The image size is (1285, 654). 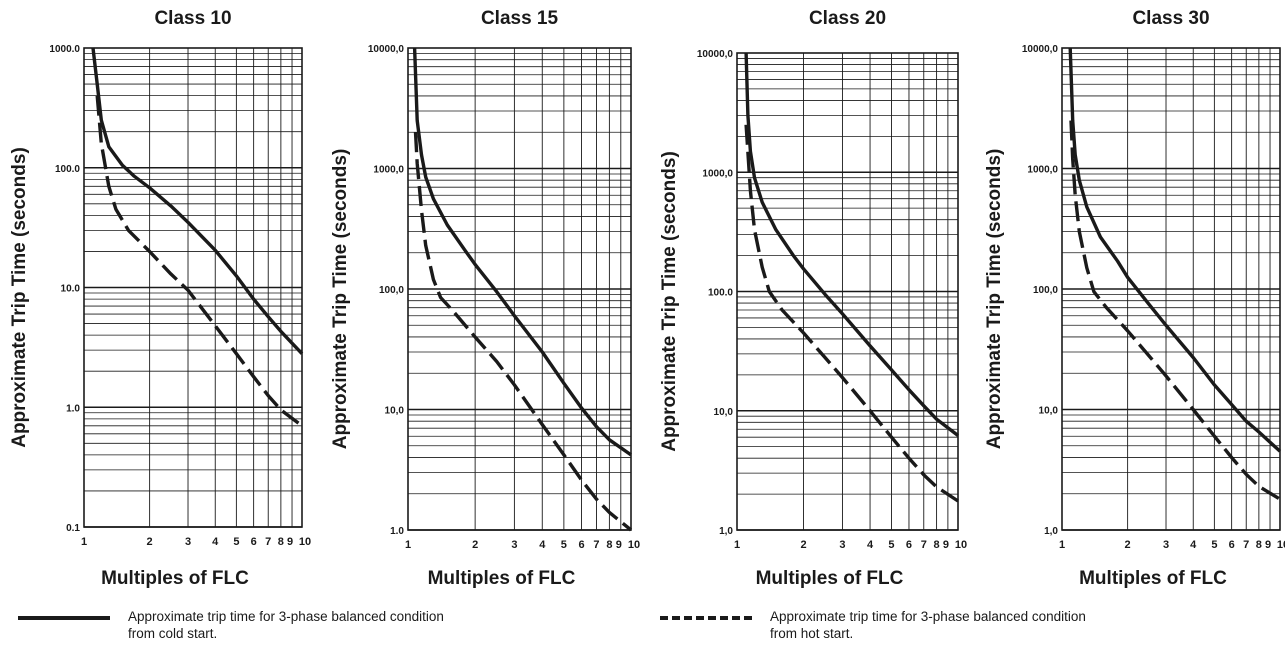 What do you see at coordinates (64, 618) in the screenshot?
I see `legend-solid-line-swatch` at bounding box center [64, 618].